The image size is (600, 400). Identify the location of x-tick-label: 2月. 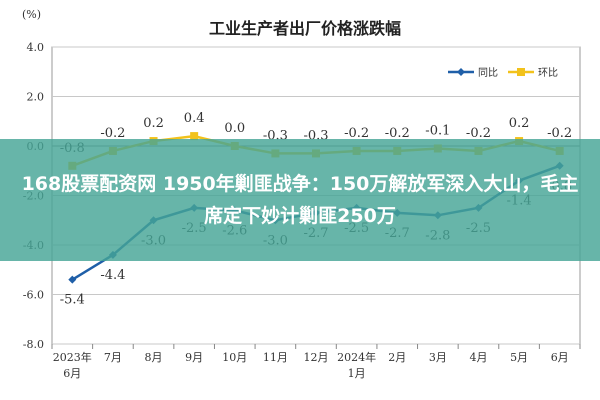
(397, 357).